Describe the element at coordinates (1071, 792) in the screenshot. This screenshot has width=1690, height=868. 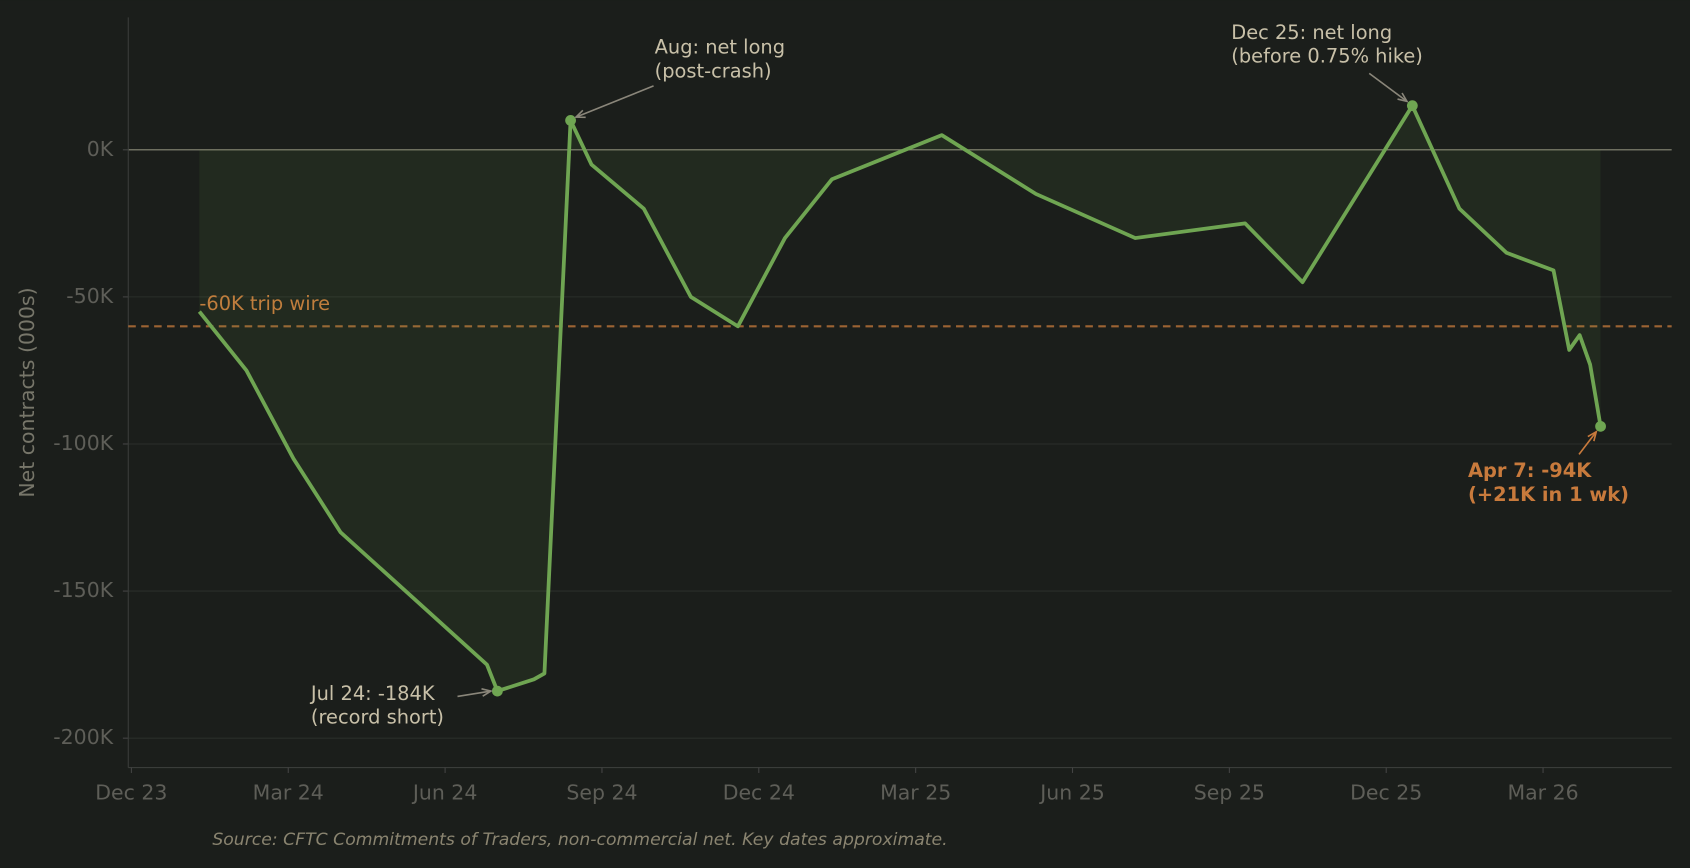
I see `x-tick-label: Jun 25` at that location.